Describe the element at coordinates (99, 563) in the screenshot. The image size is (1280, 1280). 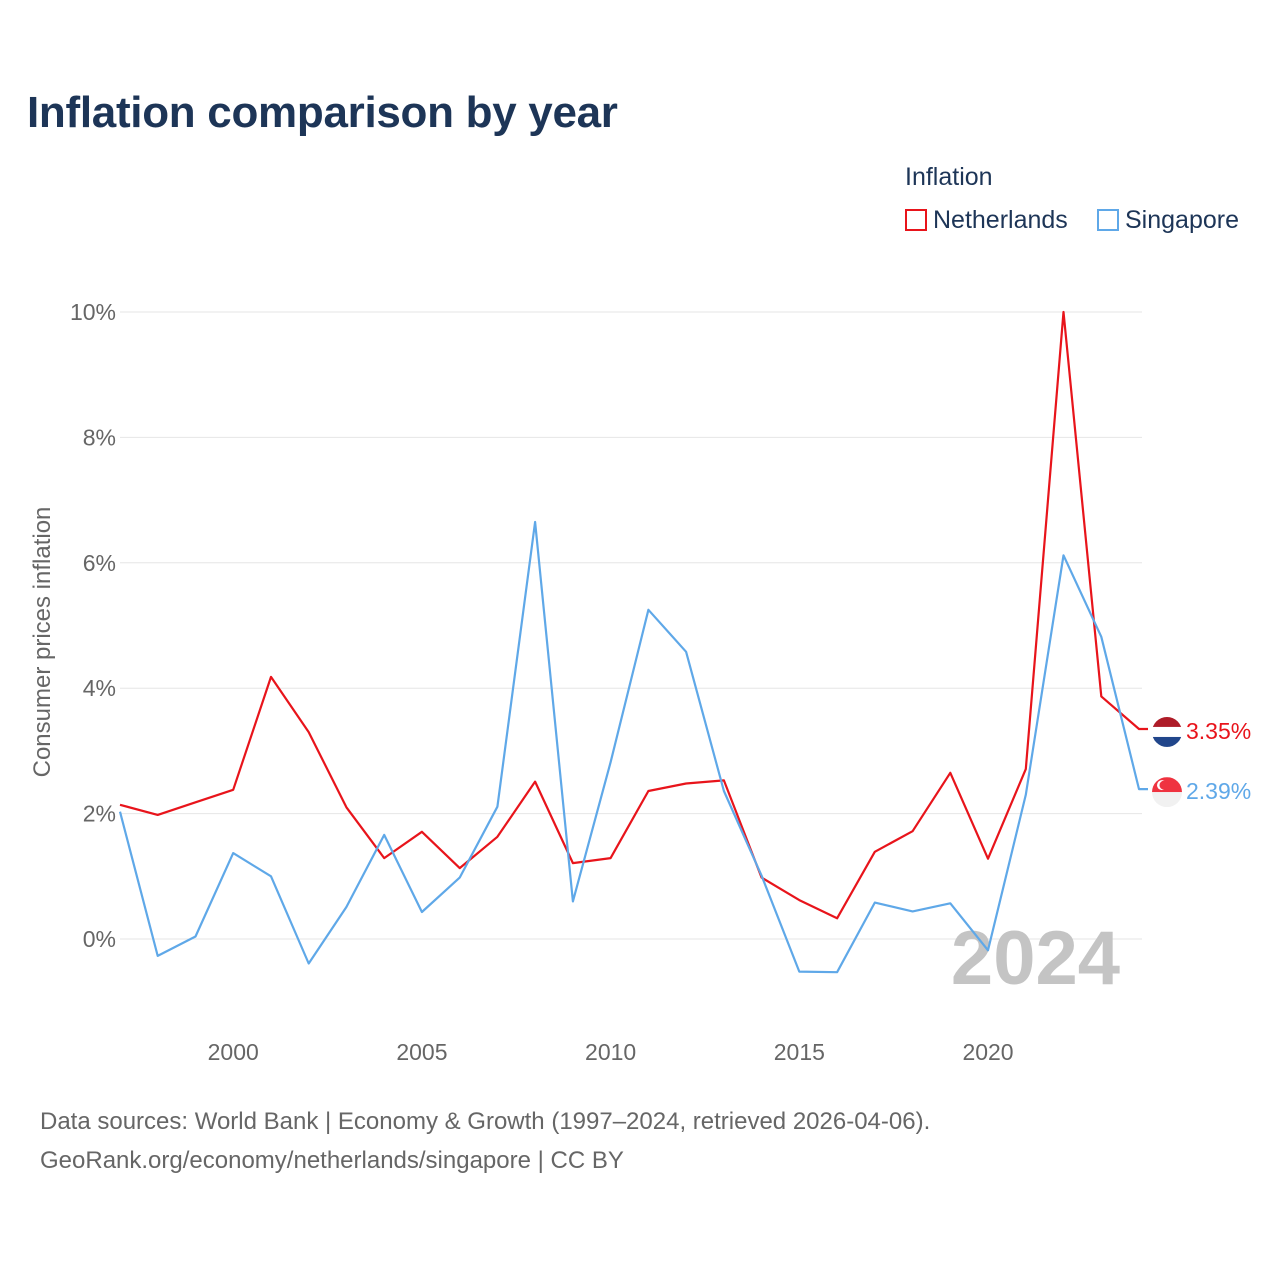
I see `y-tick-label: 6%` at that location.